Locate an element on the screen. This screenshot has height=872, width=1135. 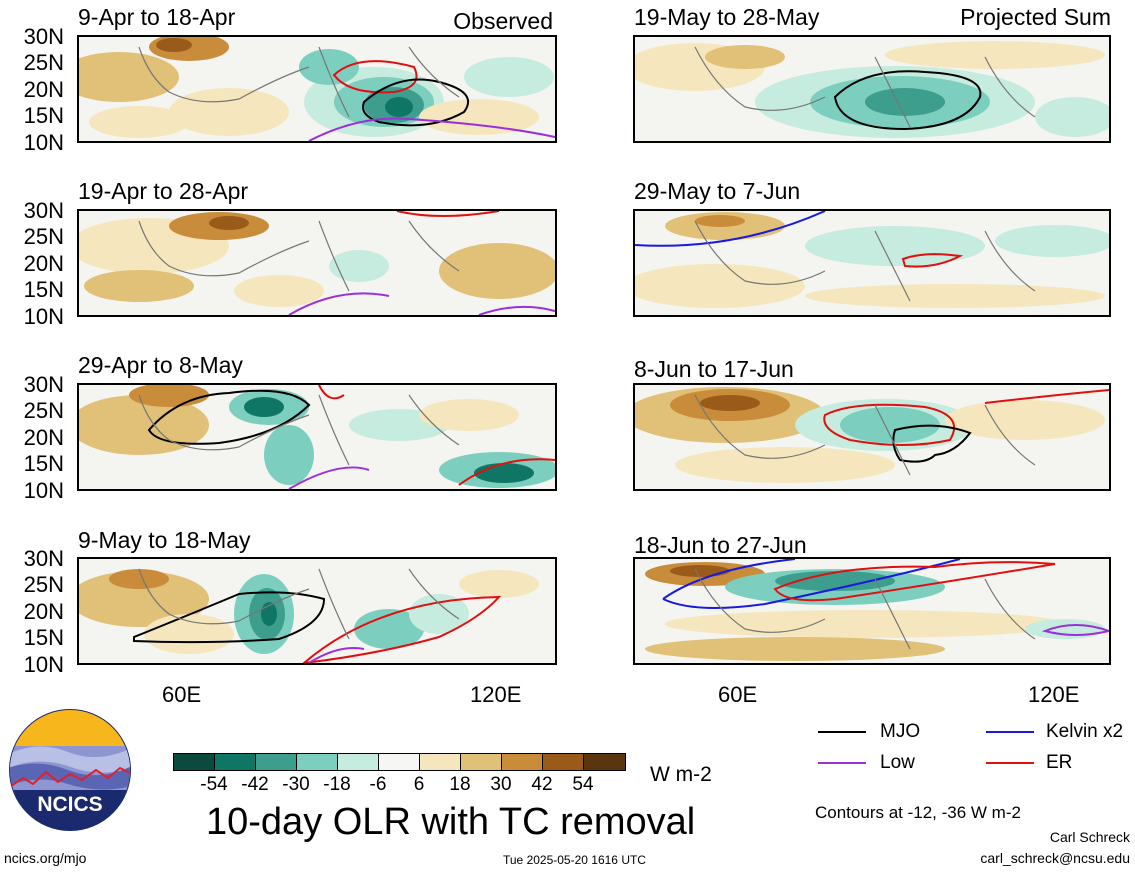
ncics-logo: NCICS is located at coordinates (70, 770).